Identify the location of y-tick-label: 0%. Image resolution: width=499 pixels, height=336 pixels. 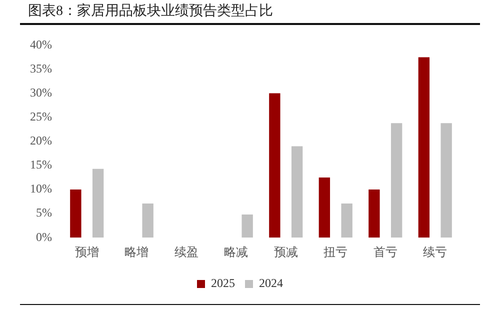
(44, 237).